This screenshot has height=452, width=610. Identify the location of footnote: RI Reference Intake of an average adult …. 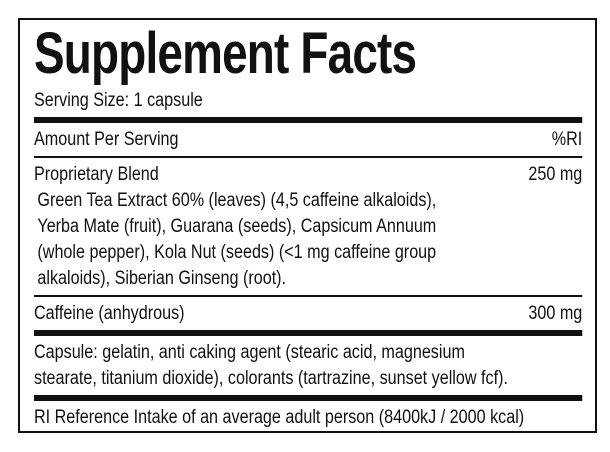
(279, 417).